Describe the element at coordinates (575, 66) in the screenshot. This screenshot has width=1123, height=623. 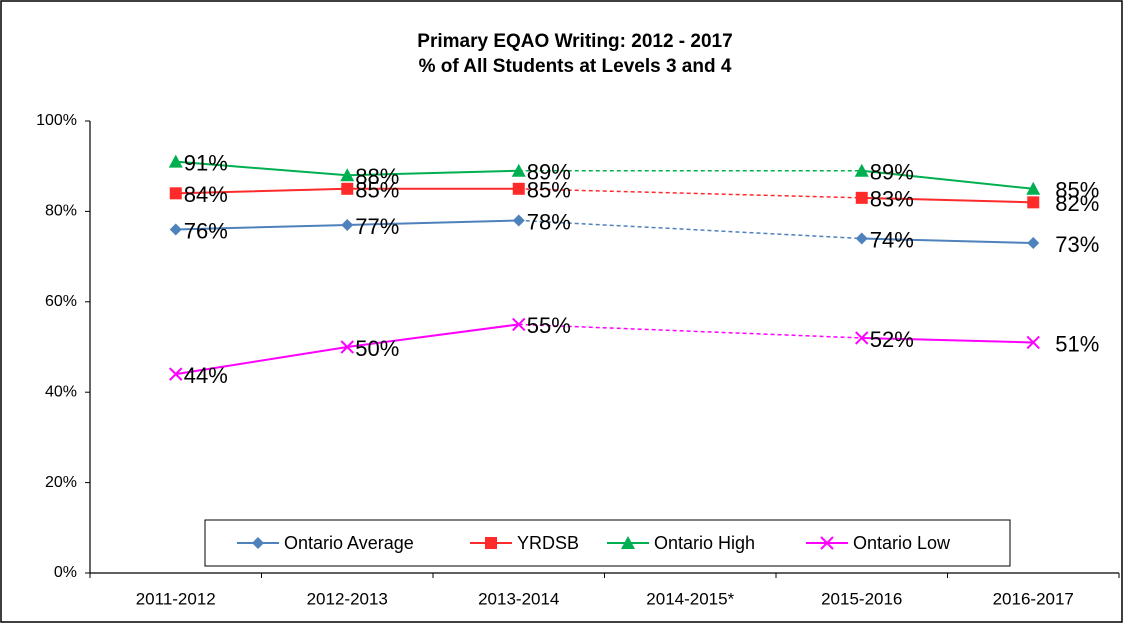
I see `chart-subtitle: % of All Students at Levels 3 and 4` at that location.